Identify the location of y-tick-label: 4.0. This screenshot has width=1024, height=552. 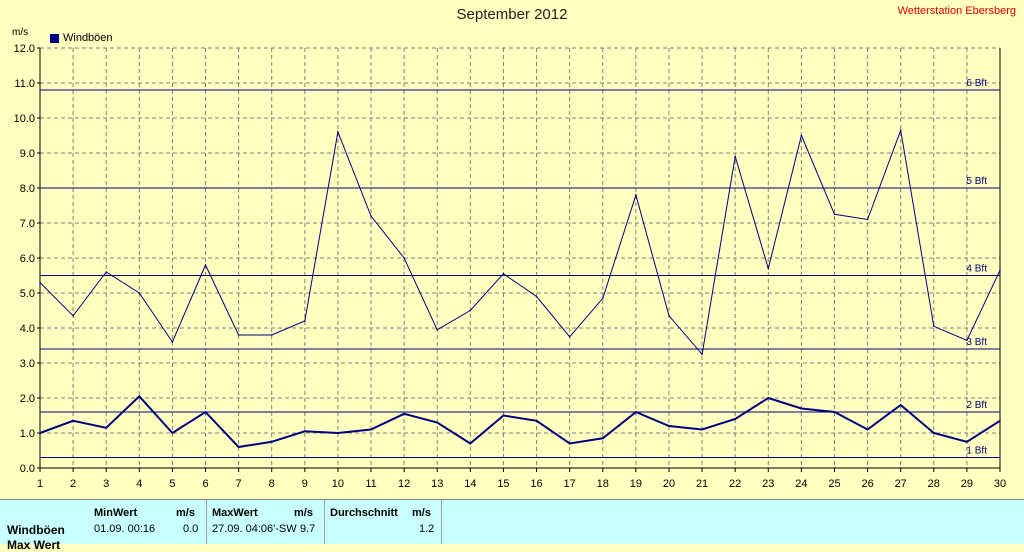
(27, 329).